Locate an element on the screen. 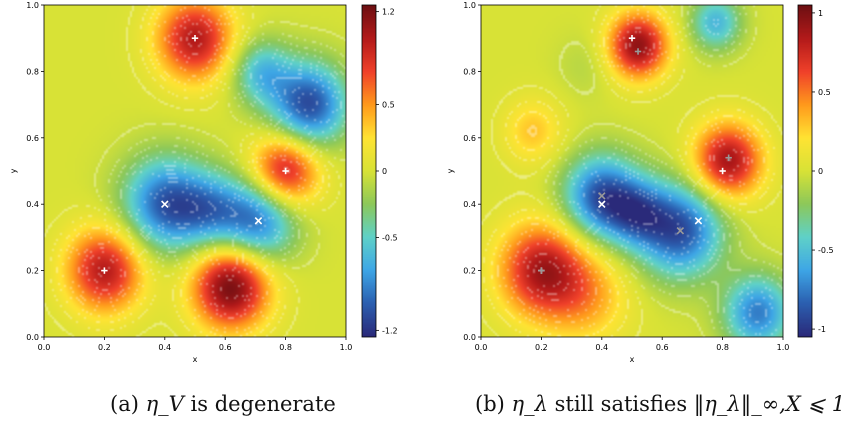  colorbar-tick-label-1: 0.5 is located at coordinates (824, 92).